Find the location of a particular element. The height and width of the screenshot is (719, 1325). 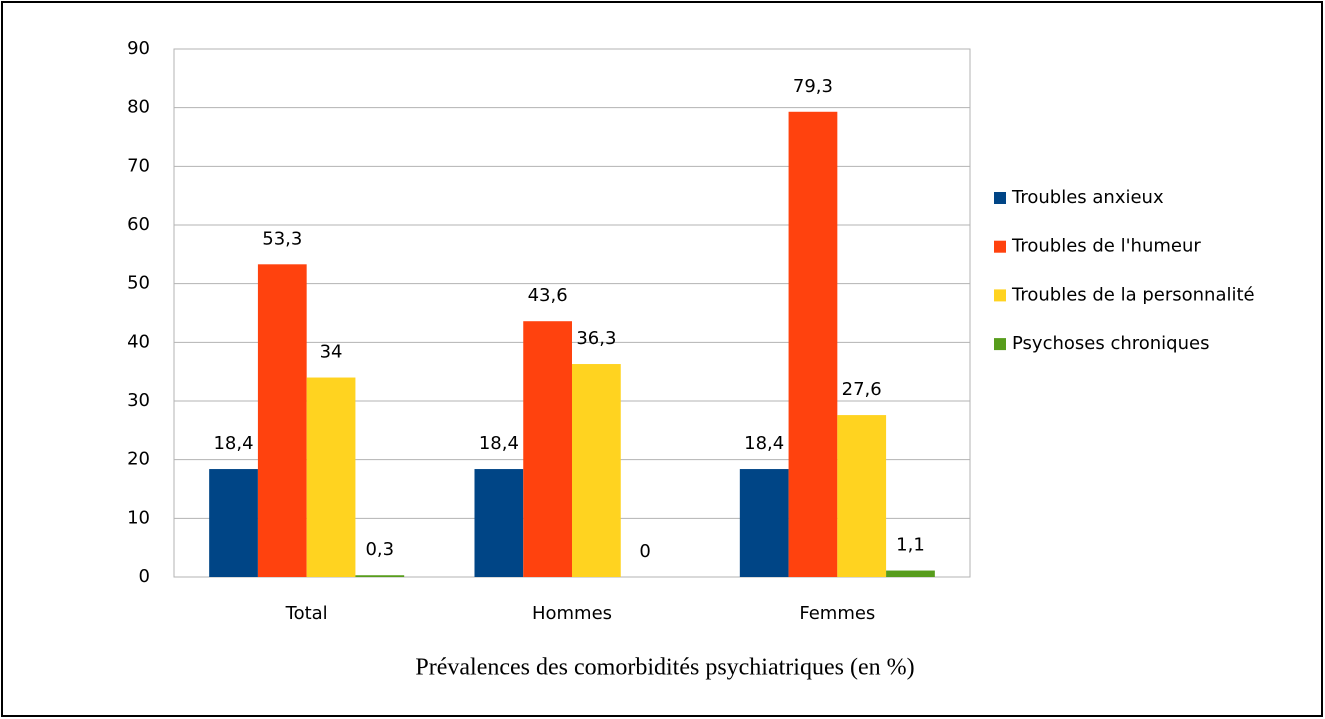

x-tick-label: Total is located at coordinates (306, 613).